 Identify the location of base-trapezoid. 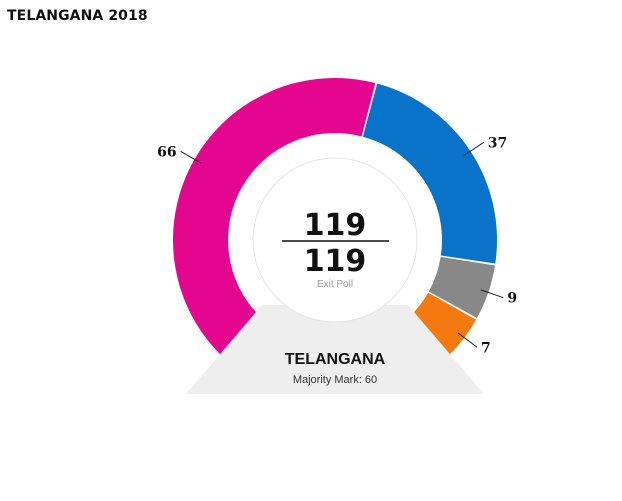
(335, 349).